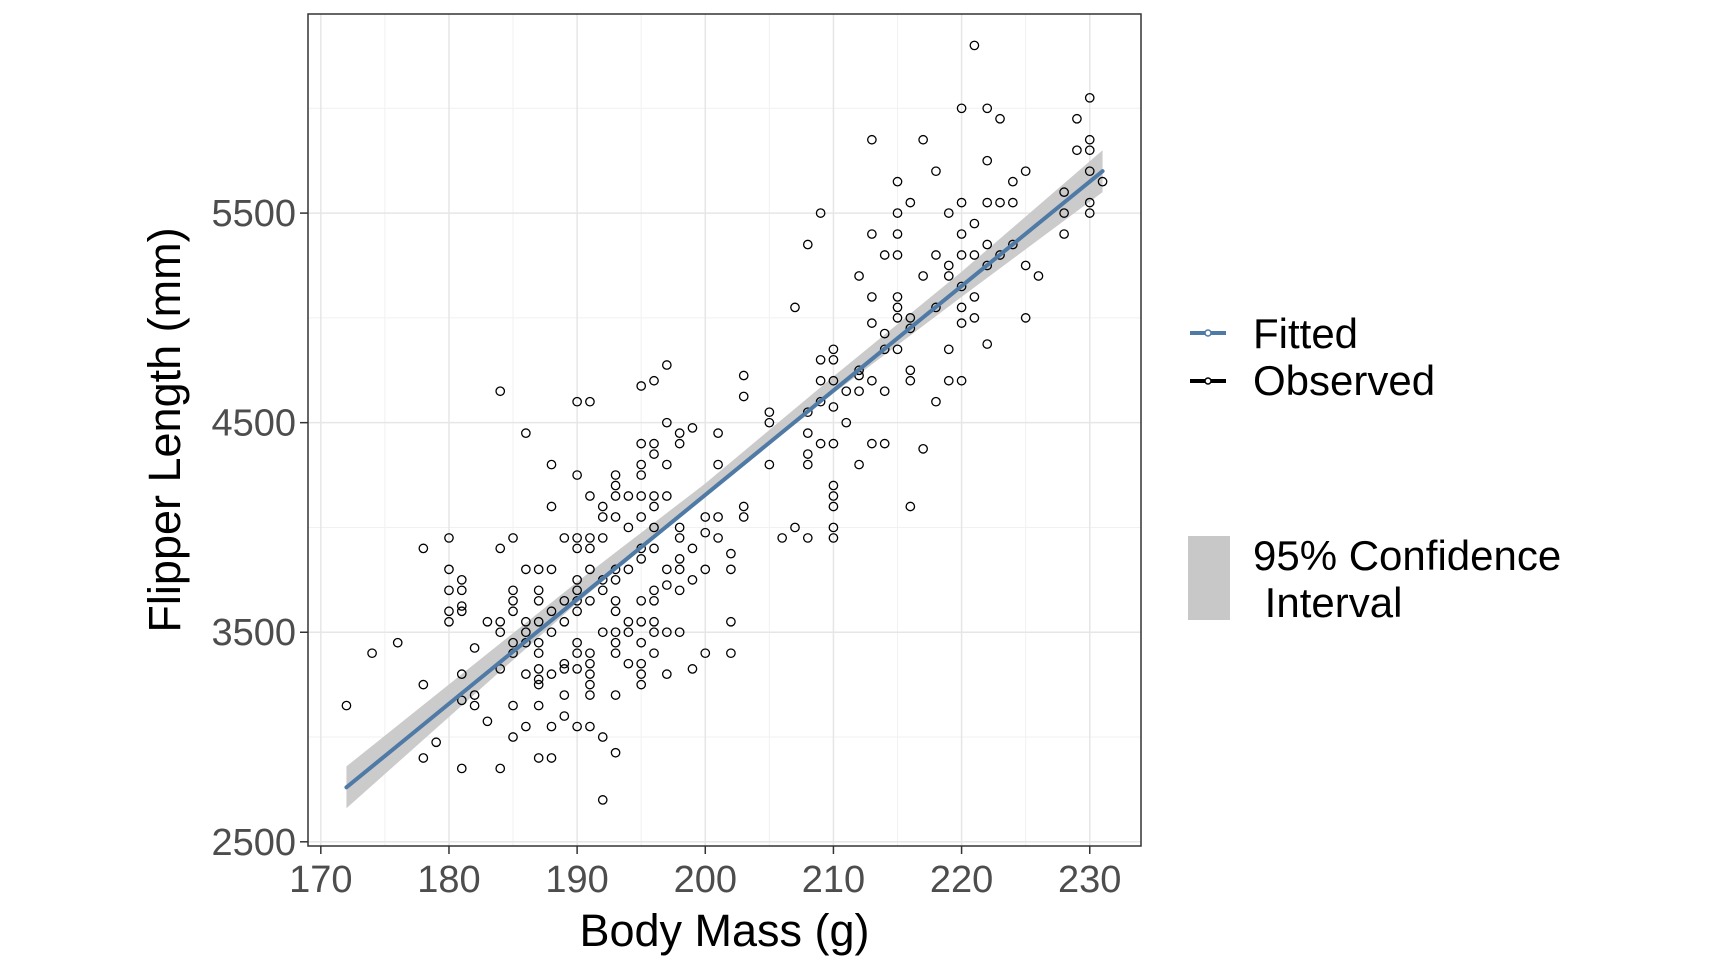 This screenshot has height=960, width=1728. Describe the element at coordinates (1327, 602) in the screenshot. I see `legend-ci-label-line2: Interval` at that location.